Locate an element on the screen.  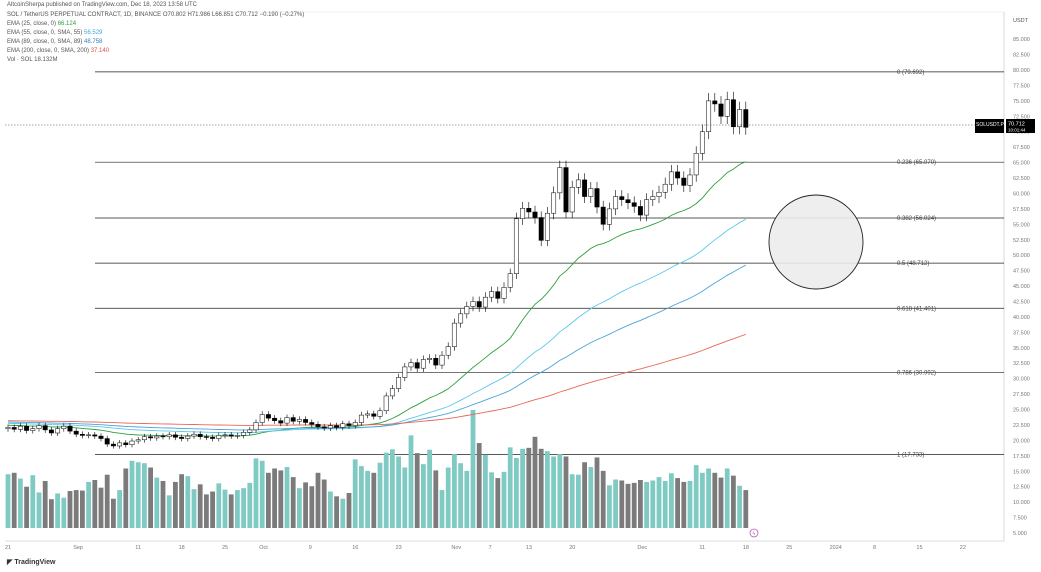
price-tick-label: 82.500 is located at coordinates (1021, 56).